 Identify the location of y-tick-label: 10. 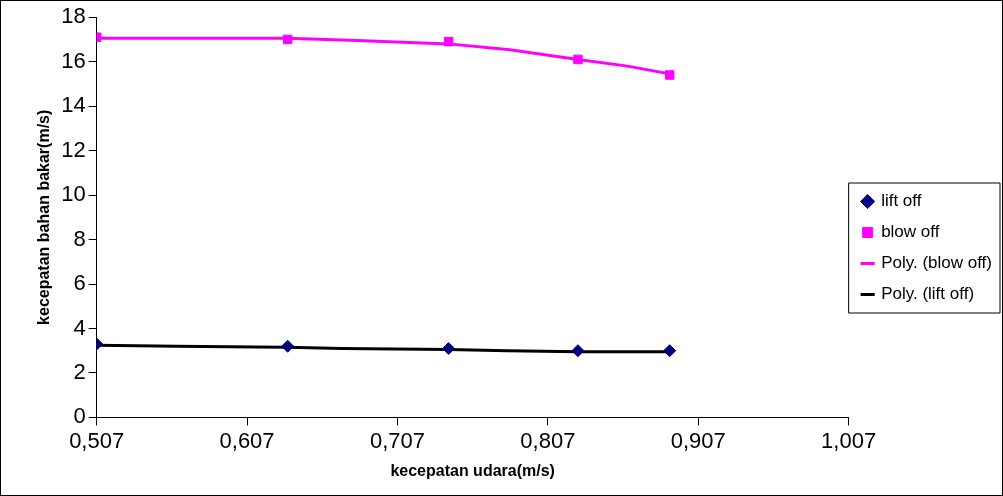
(73, 194).